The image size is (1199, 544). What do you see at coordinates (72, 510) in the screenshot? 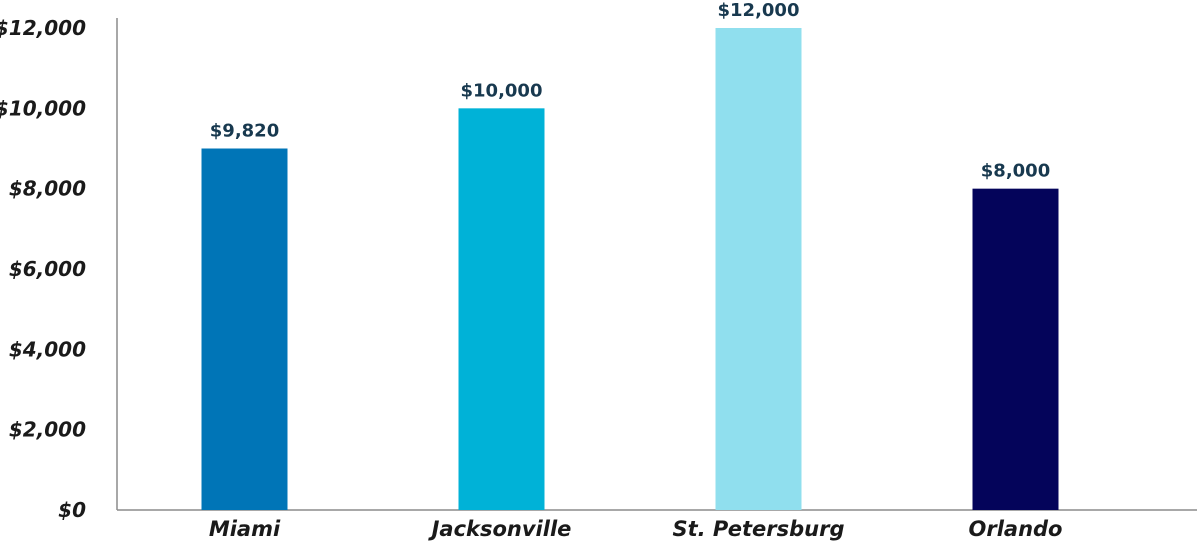
I see `y-tick-label: $0` at bounding box center [72, 510].